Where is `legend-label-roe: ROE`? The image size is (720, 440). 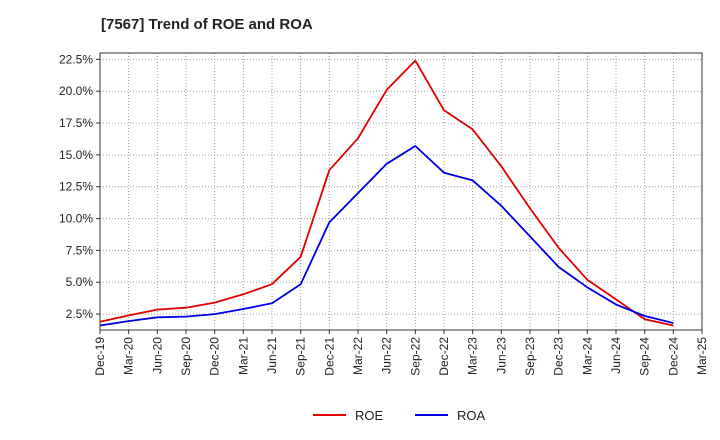 legend-label-roe: ROE is located at coordinates (369, 415).